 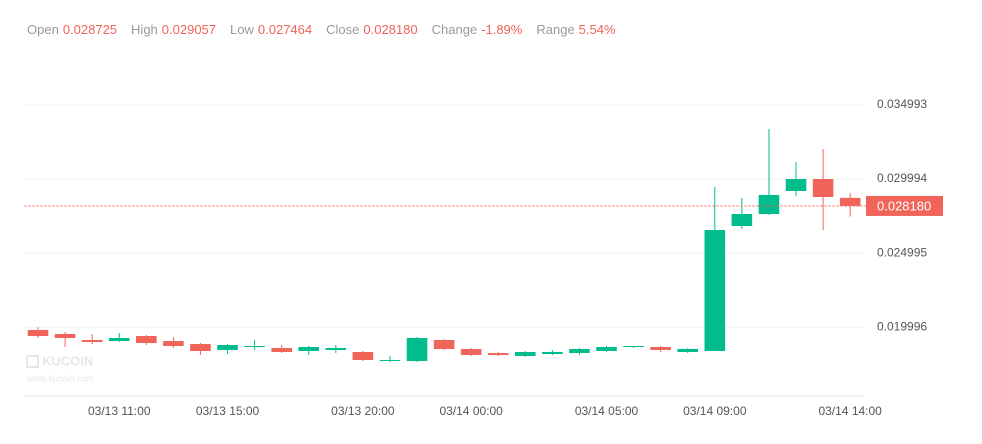 What do you see at coordinates (902, 104) in the screenshot?
I see `y-tick-label: 0.034993` at bounding box center [902, 104].